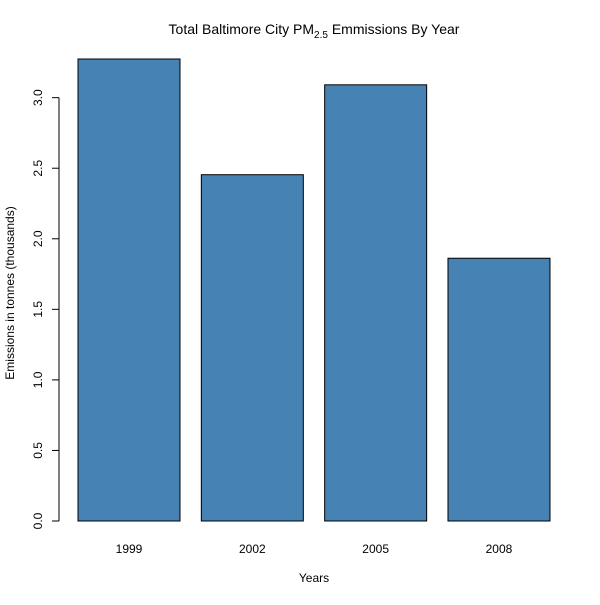 Image resolution: width=600 pixels, height=605 pixels. What do you see at coordinates (38, 97) in the screenshot?
I see `y-tick-label: 3.0` at bounding box center [38, 97].